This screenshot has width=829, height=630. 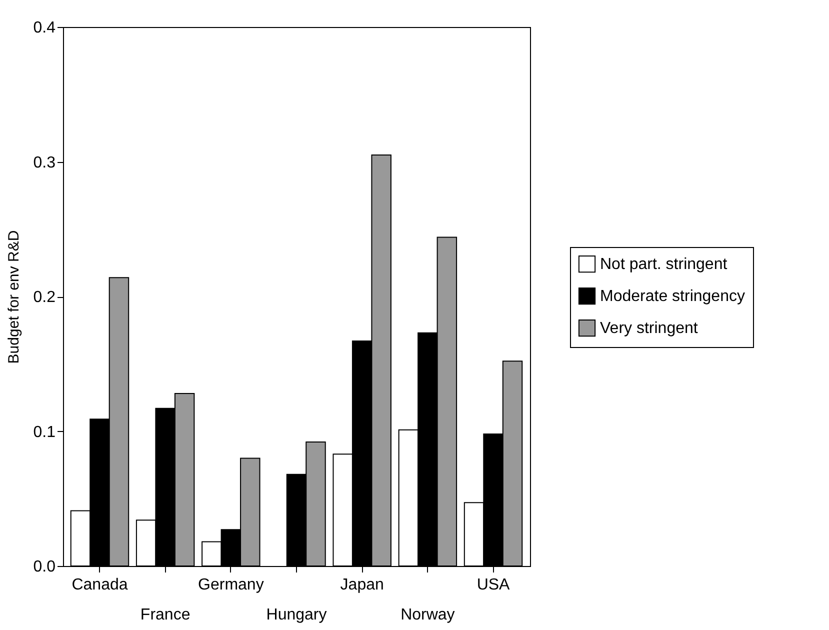 I want to click on legend-label: Moderate stringency, so click(x=672, y=296).